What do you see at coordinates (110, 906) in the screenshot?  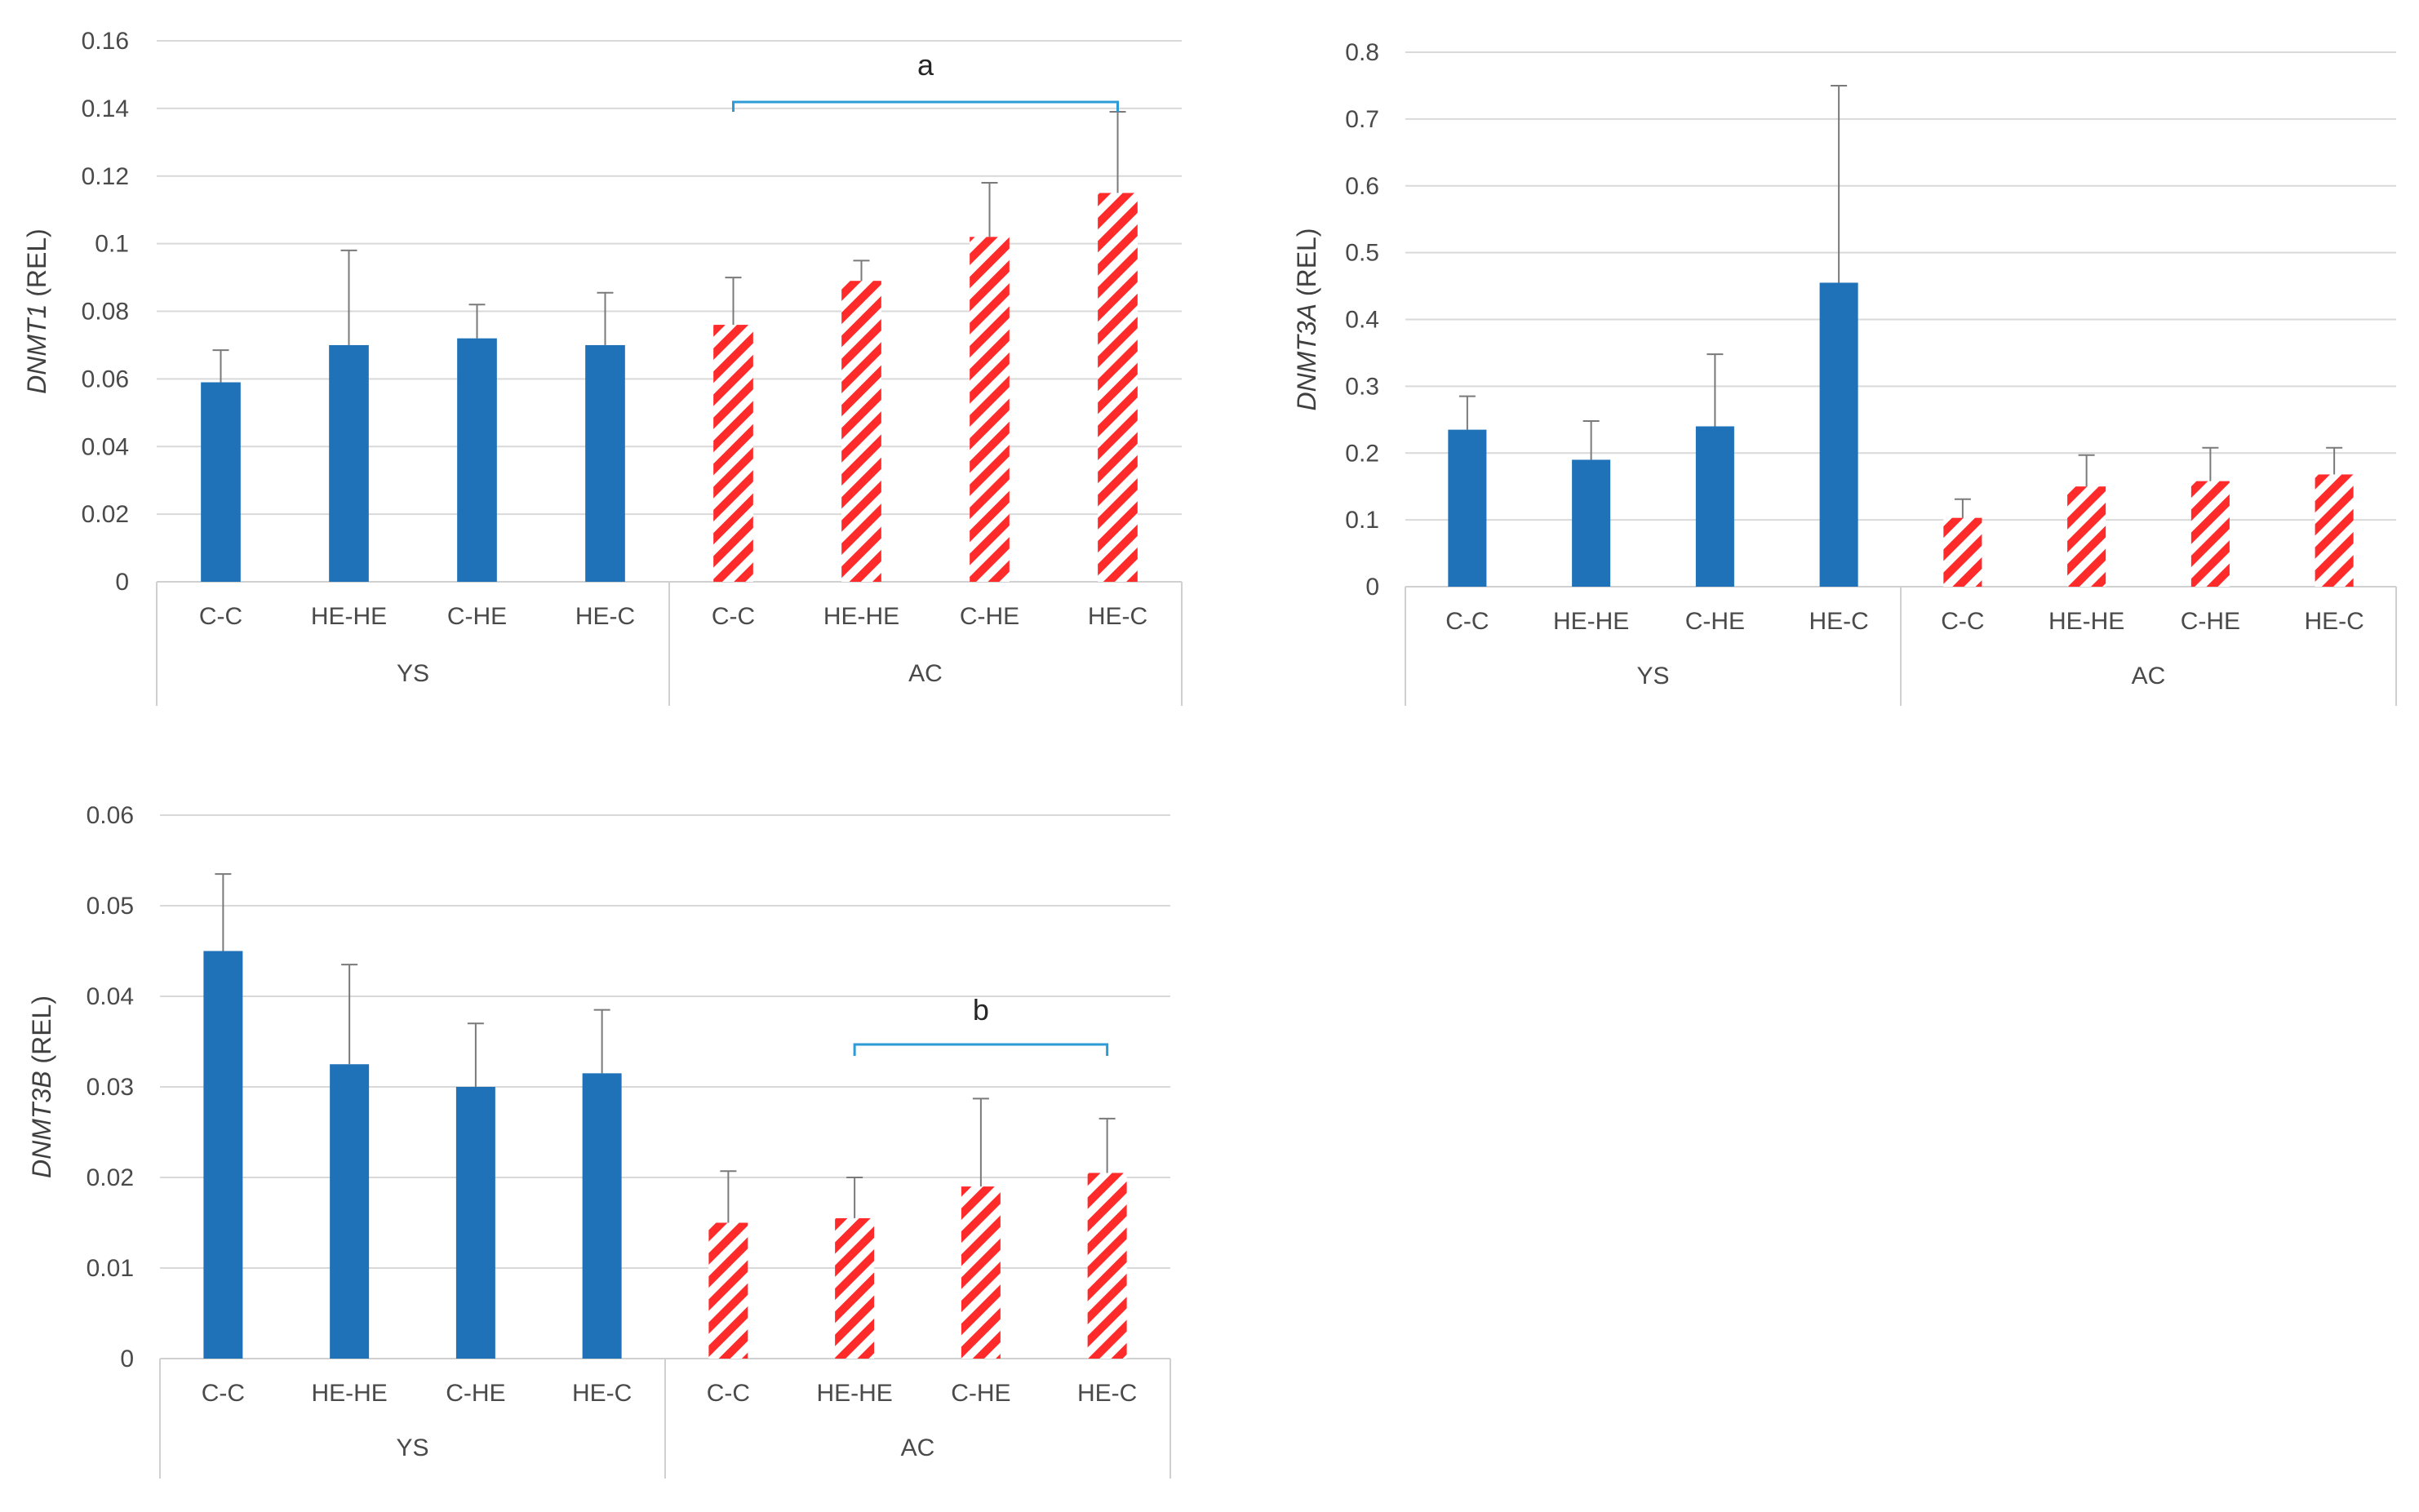 I see `y-tick-label: 0.05` at bounding box center [110, 906].